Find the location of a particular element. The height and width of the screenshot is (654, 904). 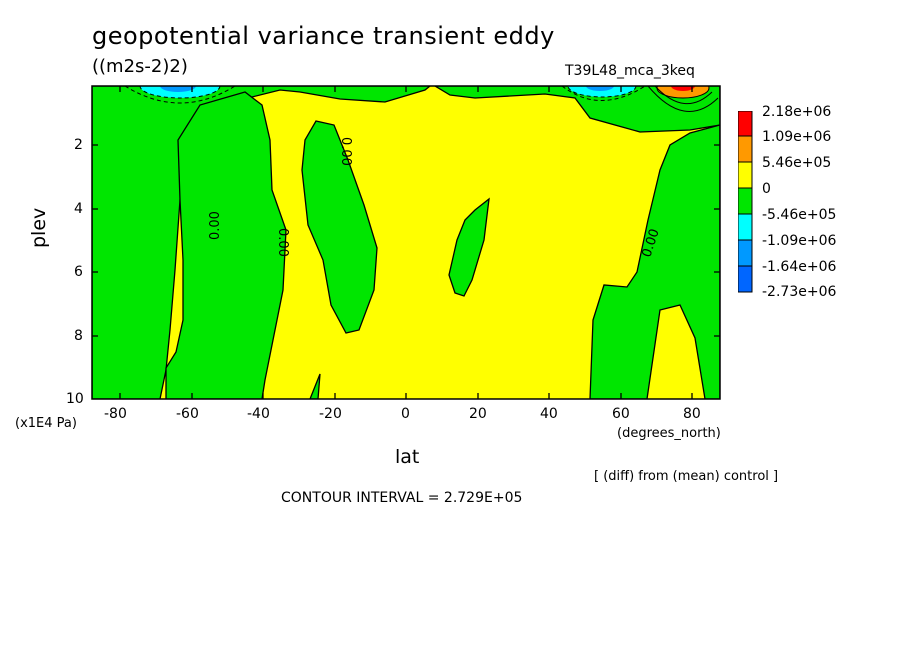

legend-label: -2.73e+06 is located at coordinates (799, 292).